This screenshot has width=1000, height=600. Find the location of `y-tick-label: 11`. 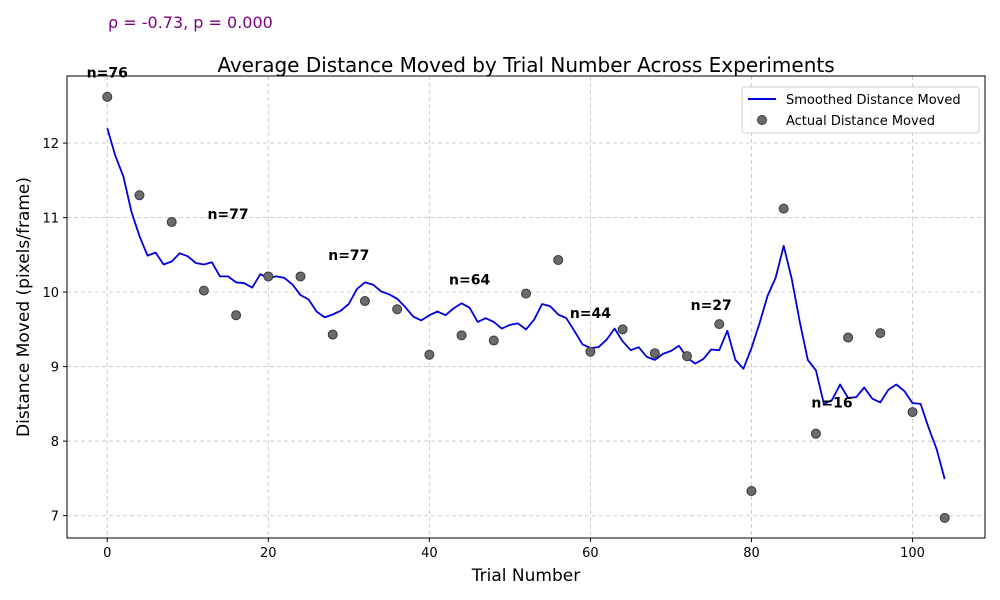

y-tick-label: 11 is located at coordinates (50, 219).